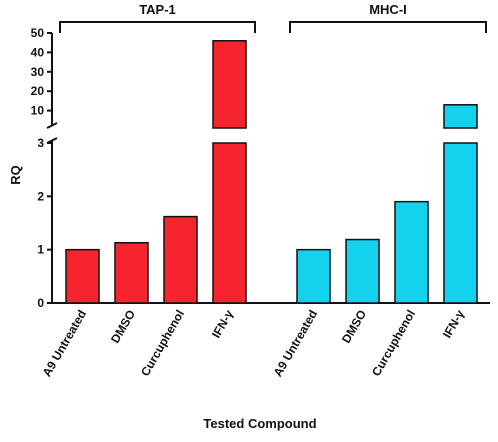 The height and width of the screenshot is (442, 498). What do you see at coordinates (40, 250) in the screenshot?
I see `y-tick-label: 1` at bounding box center [40, 250].